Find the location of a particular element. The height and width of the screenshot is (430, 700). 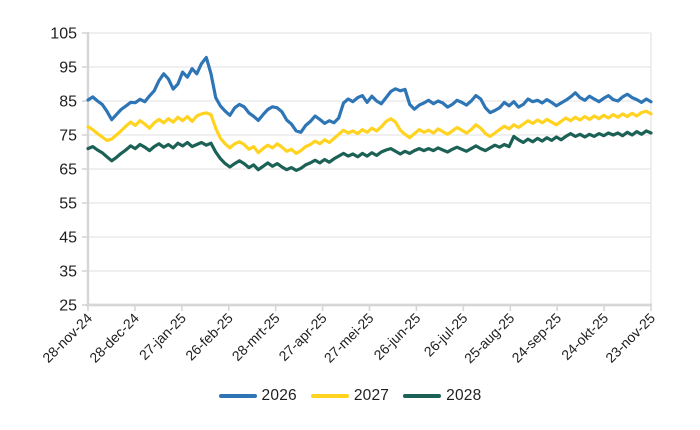

y-tick-label: 105 is located at coordinates (63, 34).